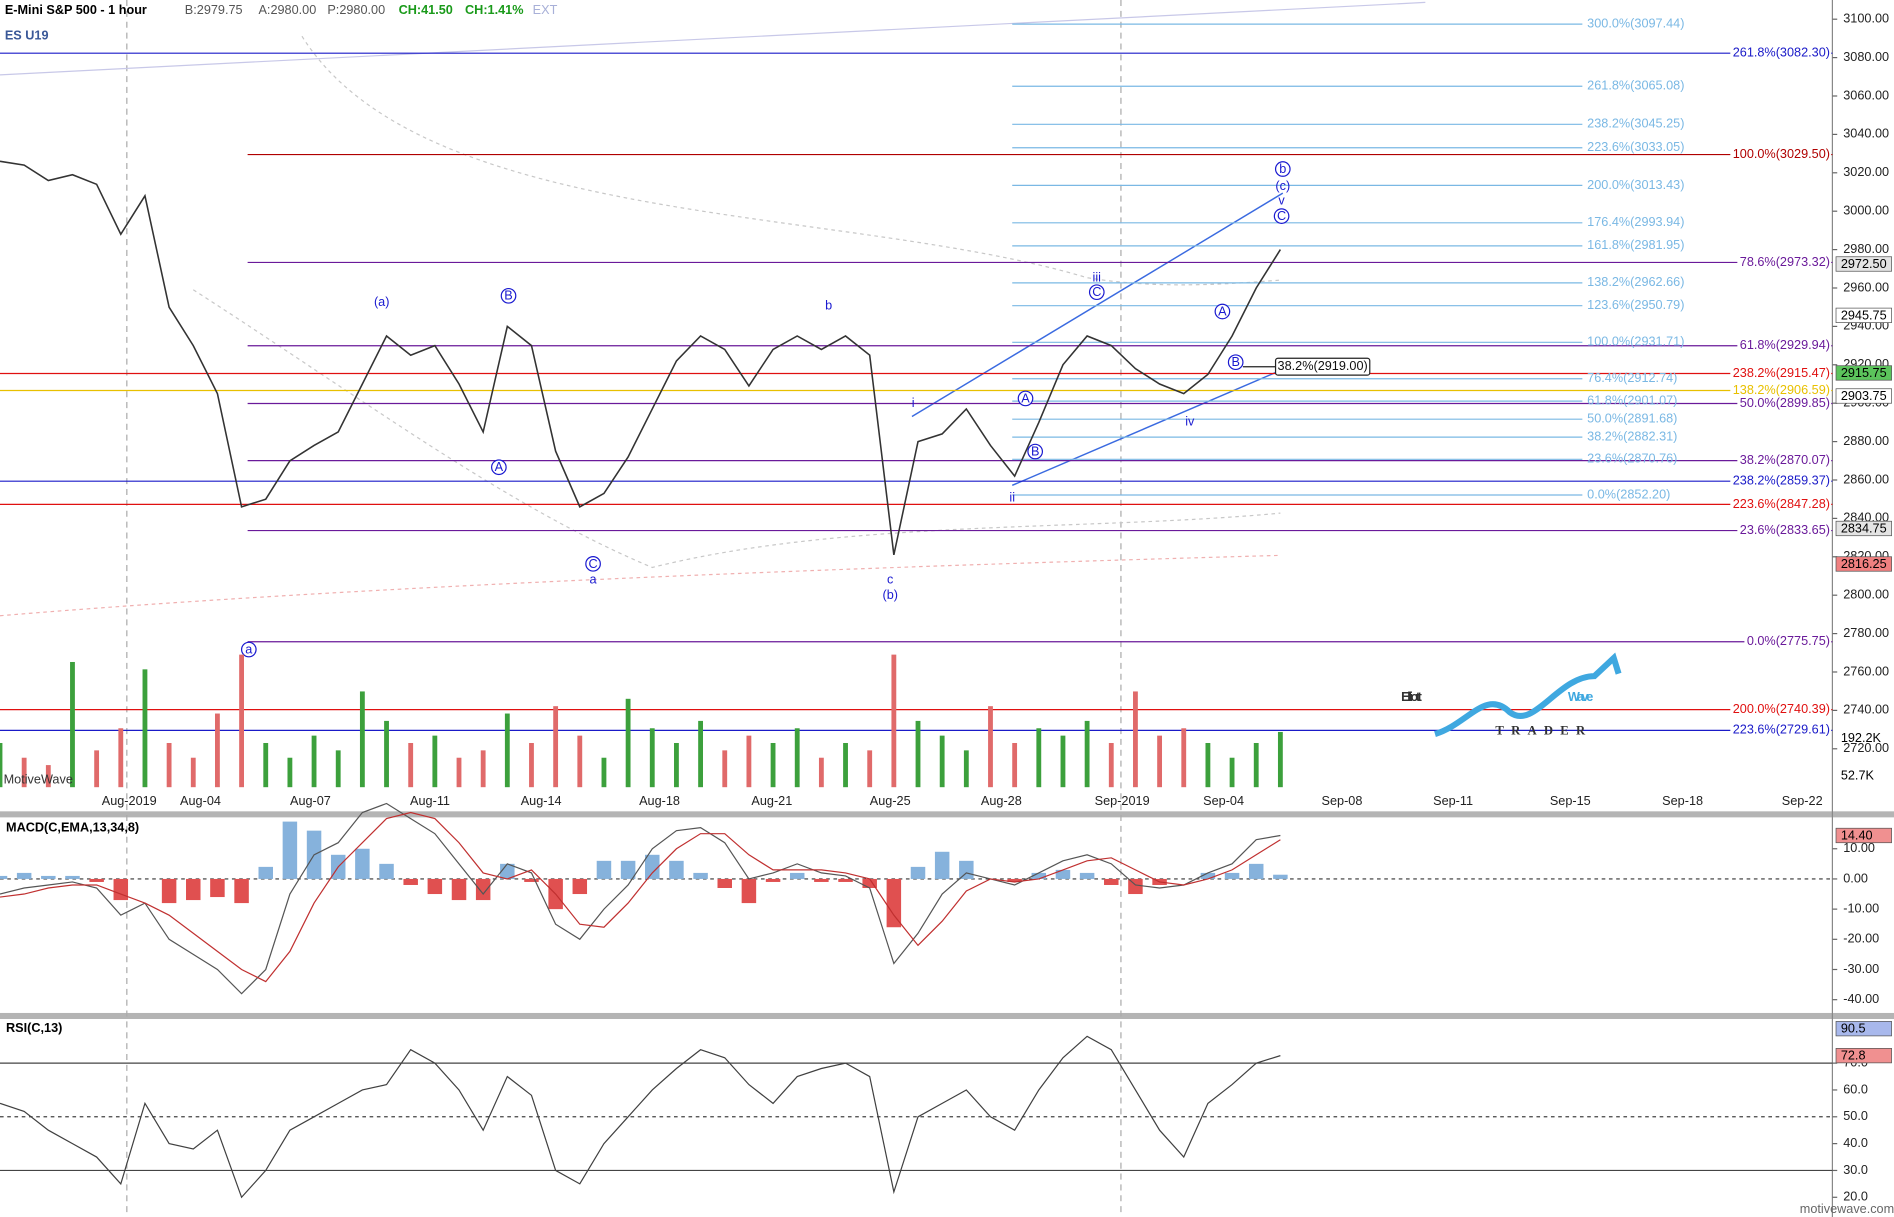  I want to click on projection-label: 238.2%(3045.25), so click(1635, 124).